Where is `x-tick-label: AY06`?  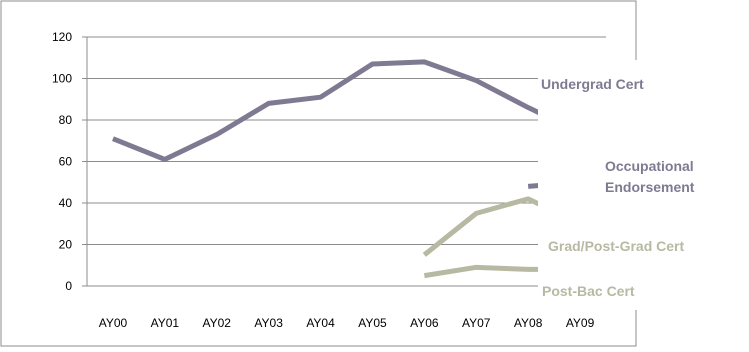
x-tick-label: AY06 is located at coordinates (424, 323).